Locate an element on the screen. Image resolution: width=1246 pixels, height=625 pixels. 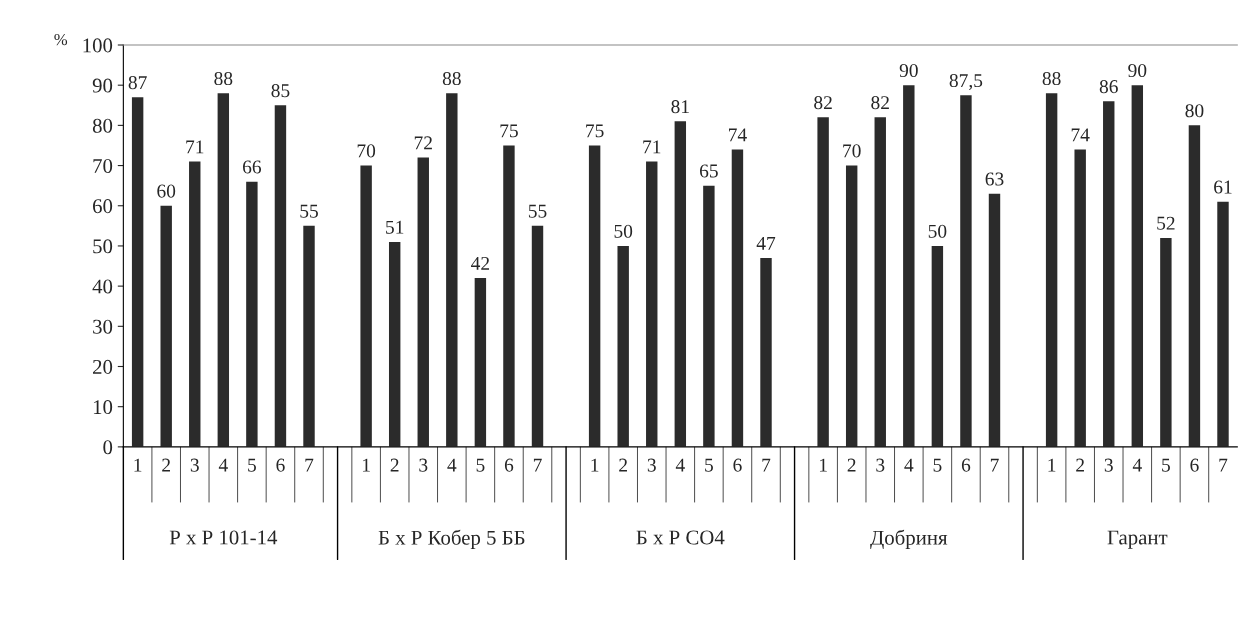
data-label: 60 is located at coordinates (166, 191).